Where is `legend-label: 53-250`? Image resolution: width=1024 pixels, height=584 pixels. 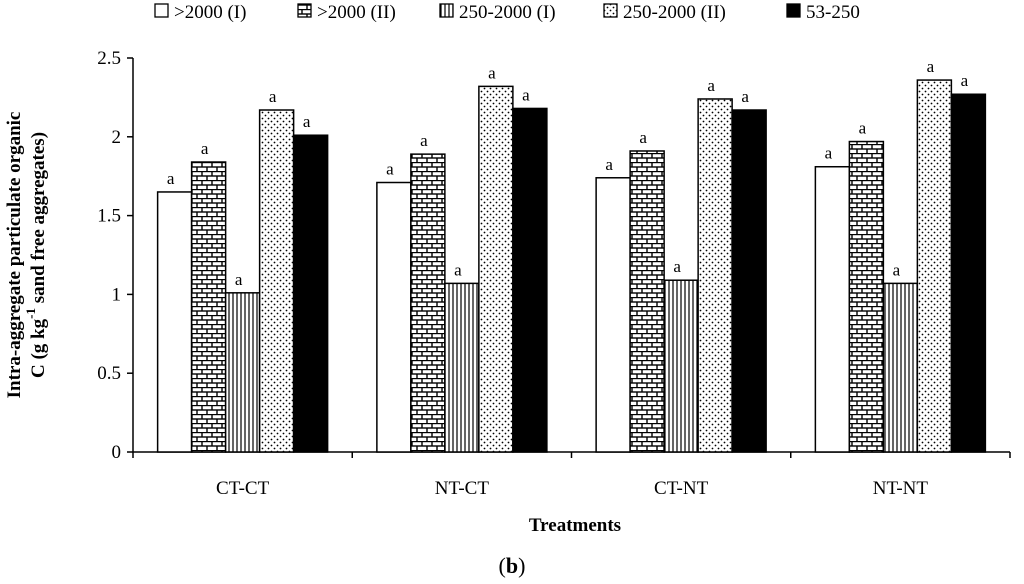
legend-label: 53-250 is located at coordinates (833, 12).